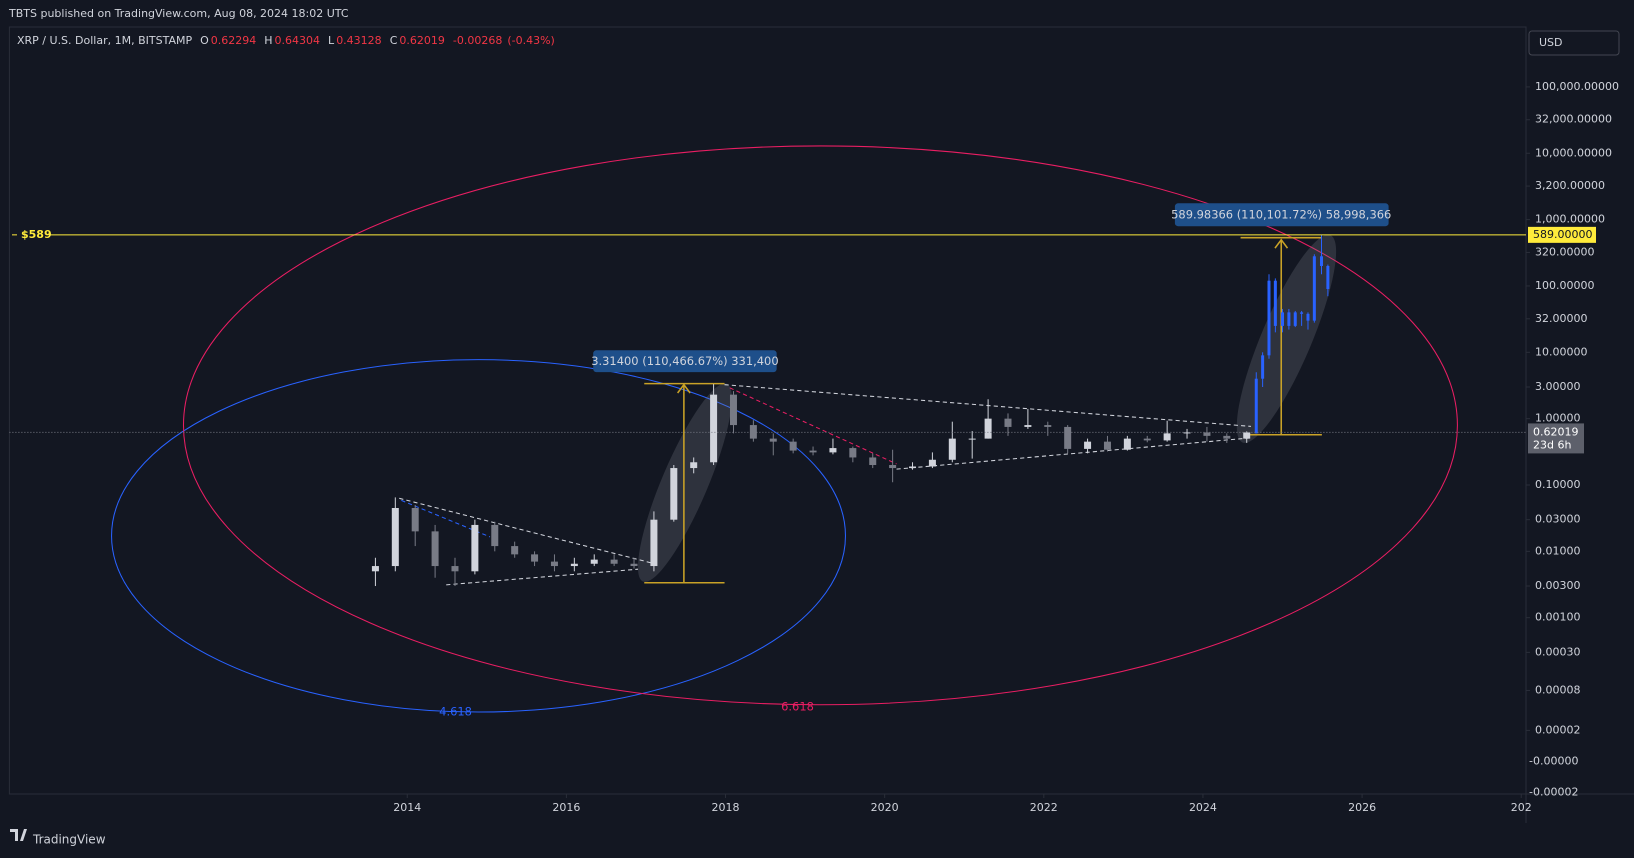  I want to click on y-tick-label: 0.01000, so click(1558, 550).